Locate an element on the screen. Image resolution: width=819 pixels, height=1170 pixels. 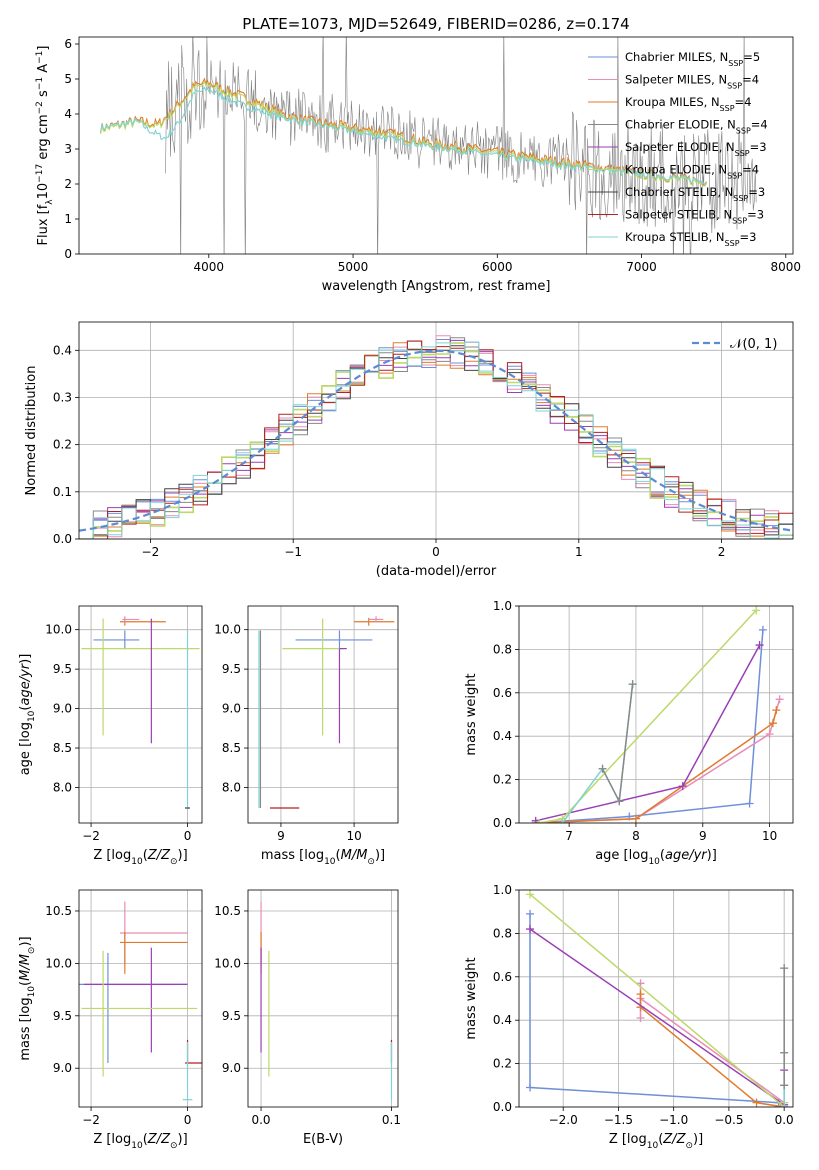
weight-line-chabrier_miles is located at coordinates (649, 726).